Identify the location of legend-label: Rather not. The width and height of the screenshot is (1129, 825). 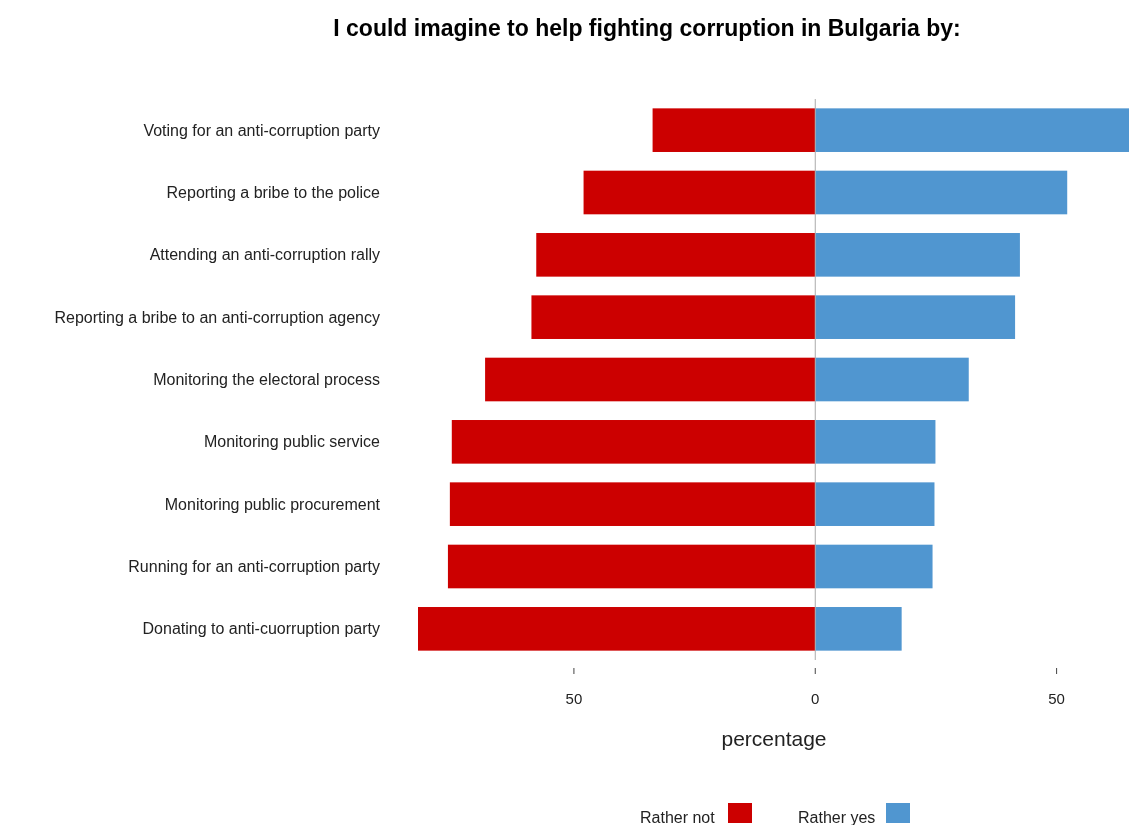
(678, 817).